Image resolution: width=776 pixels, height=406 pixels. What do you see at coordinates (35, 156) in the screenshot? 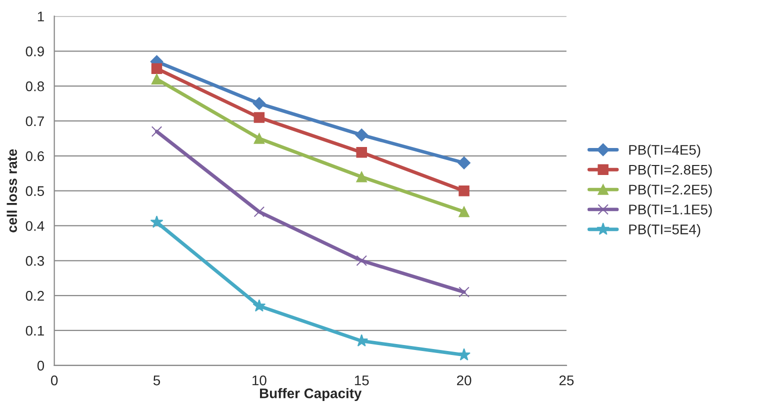
I see `y-tick-label: 0.6` at bounding box center [35, 156].